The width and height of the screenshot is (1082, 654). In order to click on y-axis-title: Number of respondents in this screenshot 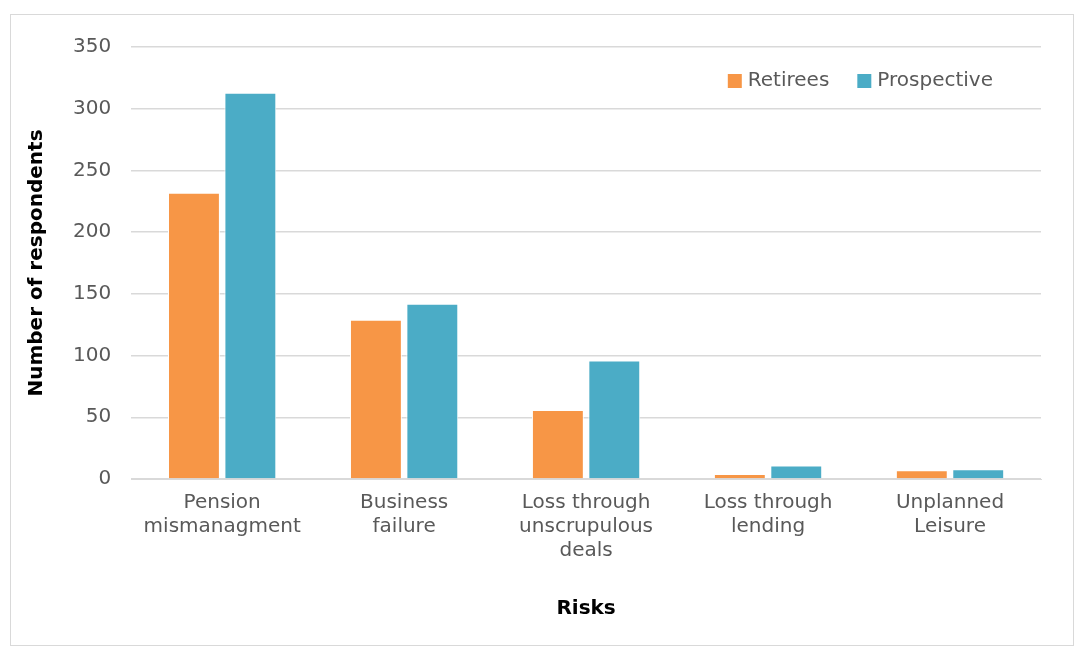, I will do `click(35, 263)`.